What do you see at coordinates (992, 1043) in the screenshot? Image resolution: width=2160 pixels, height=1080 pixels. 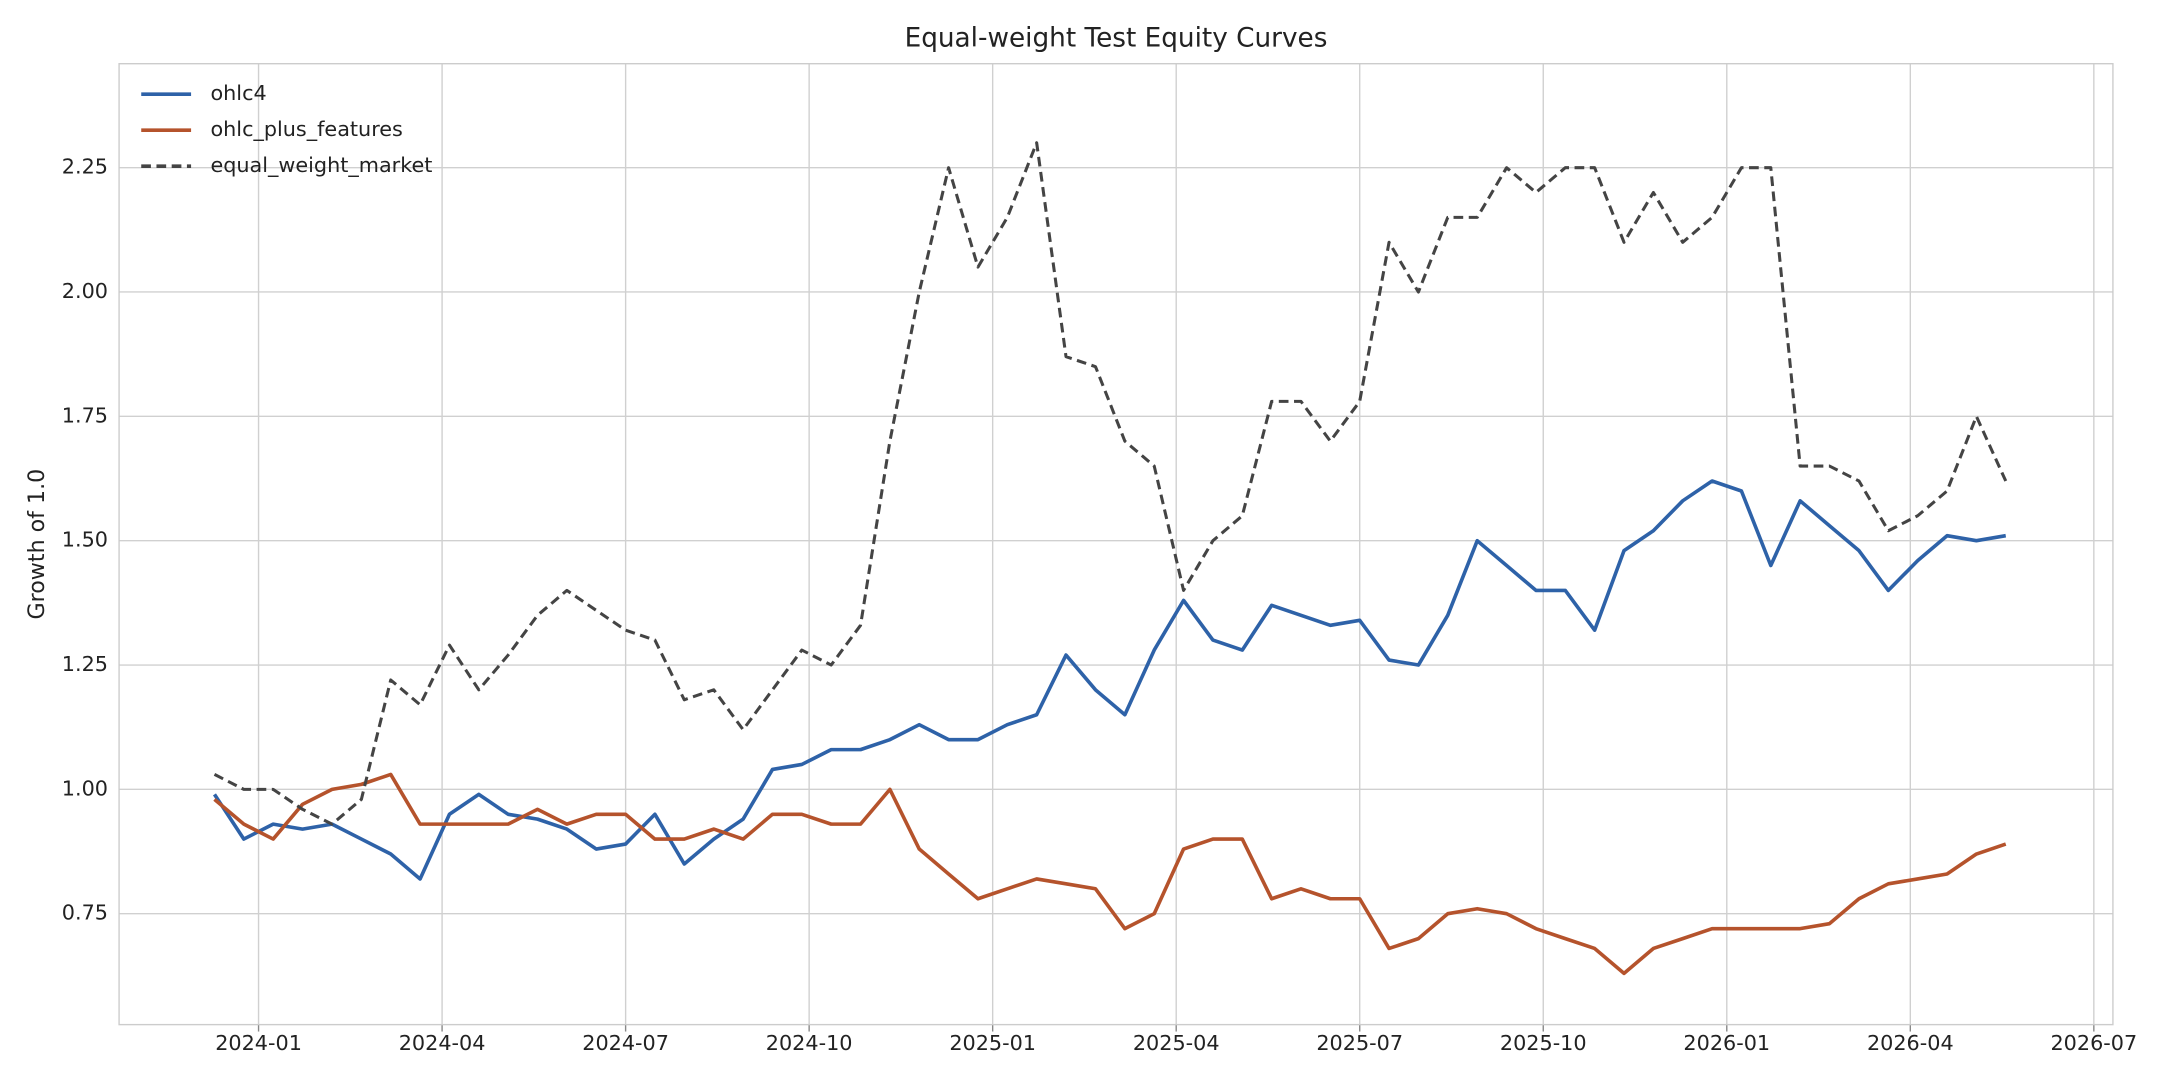 I see `x-tick-label: 2025-01` at bounding box center [992, 1043].